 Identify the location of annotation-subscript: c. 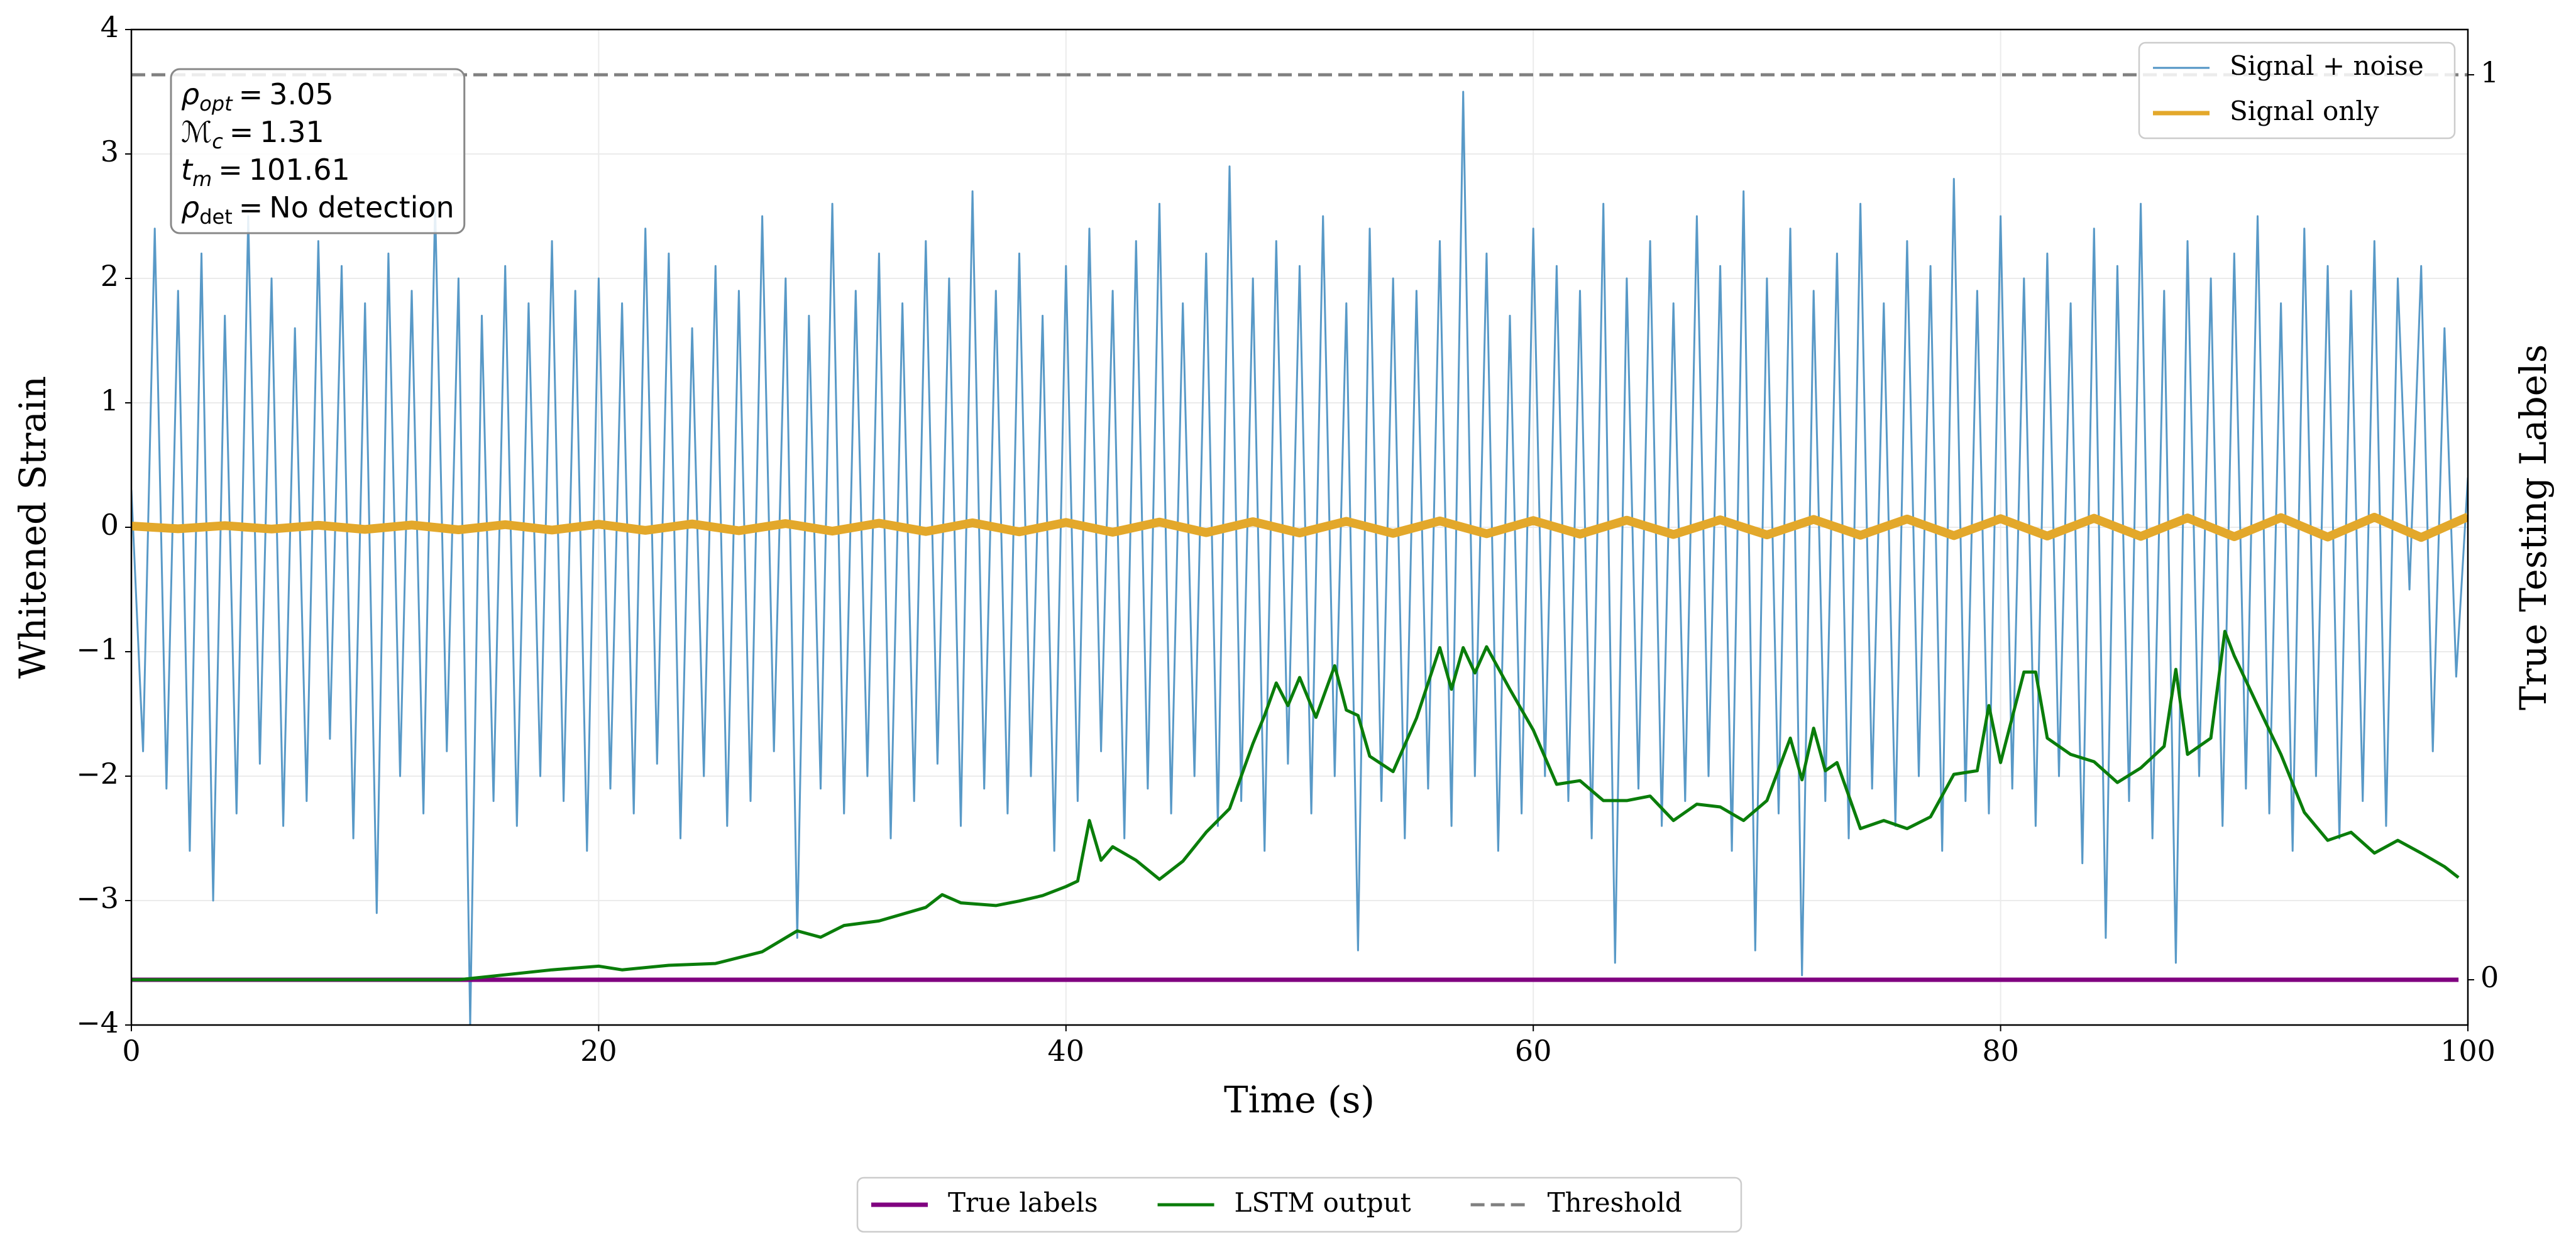
(217, 141).